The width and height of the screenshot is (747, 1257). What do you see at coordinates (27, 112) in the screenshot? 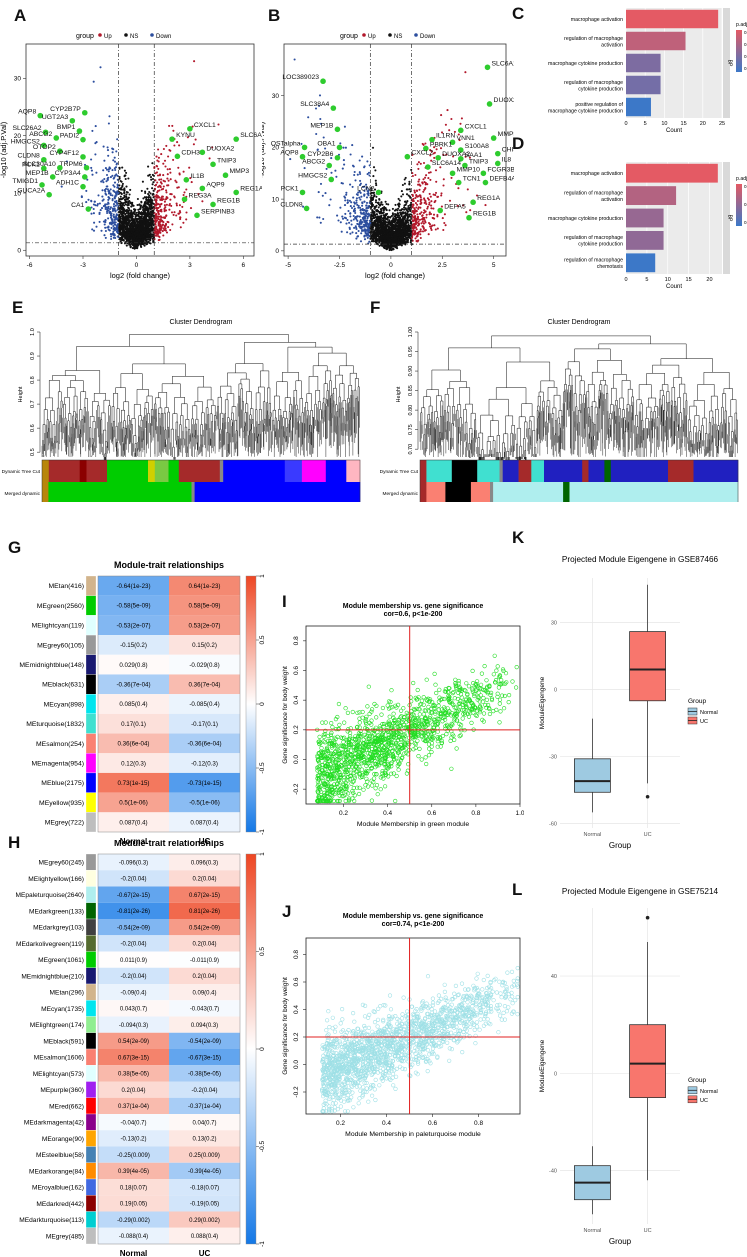
I see `gene-label: AQP8` at bounding box center [27, 112].